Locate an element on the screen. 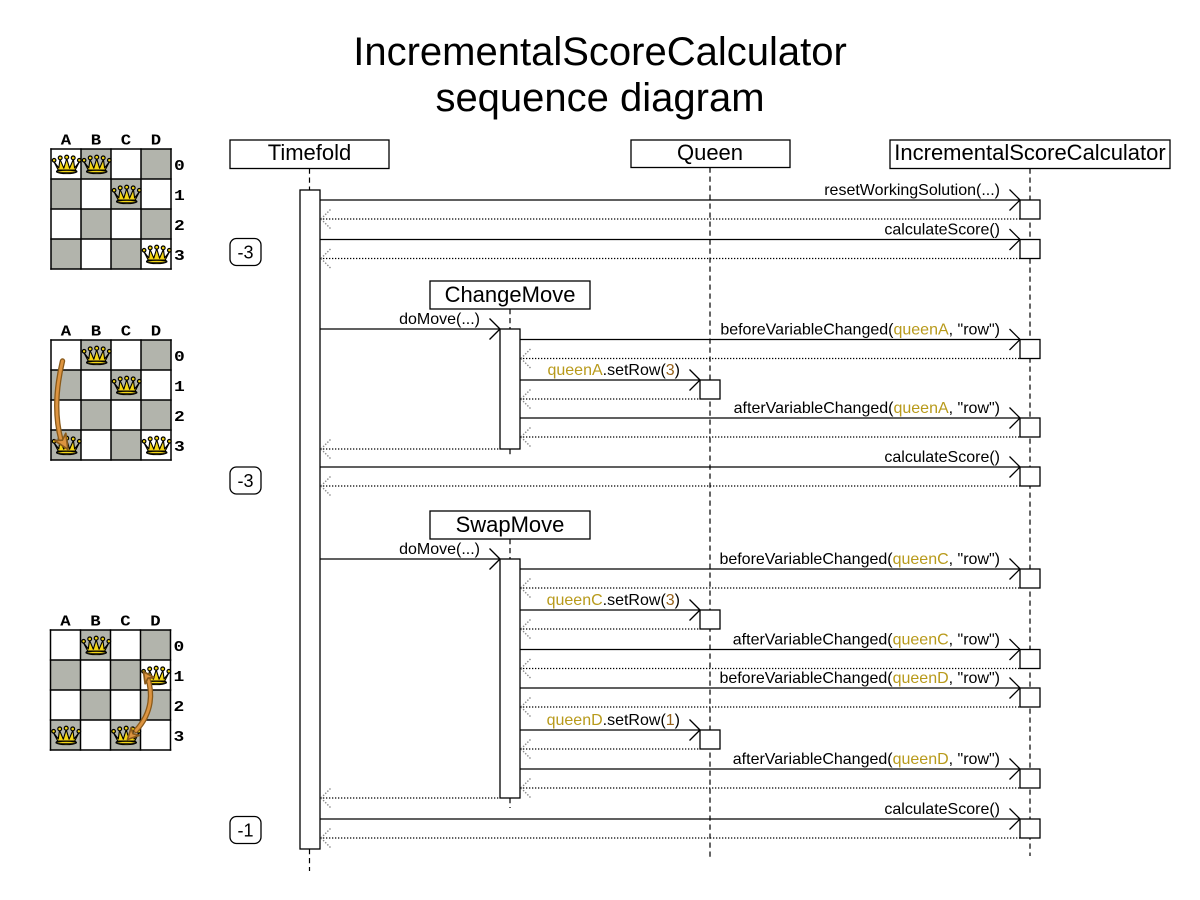 Image resolution: width=1200 pixels, height=900 pixels. svg-text: queenC.setRow(3) is located at coordinates (613, 600).